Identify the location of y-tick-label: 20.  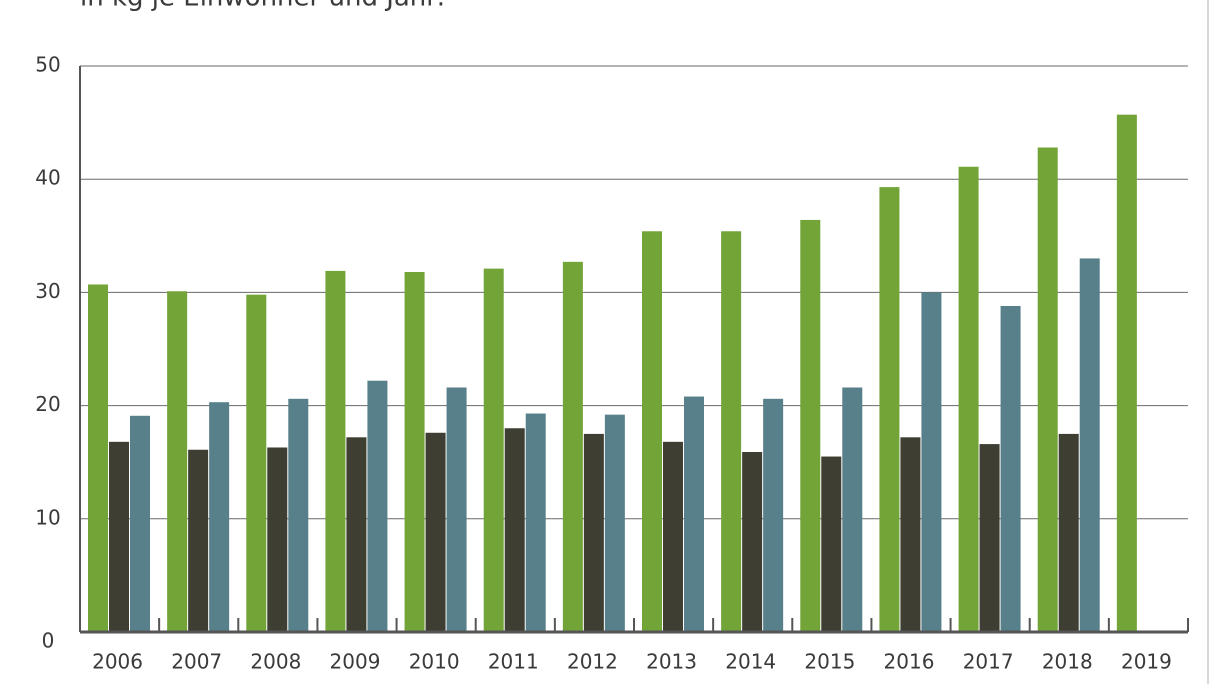
(47, 404).